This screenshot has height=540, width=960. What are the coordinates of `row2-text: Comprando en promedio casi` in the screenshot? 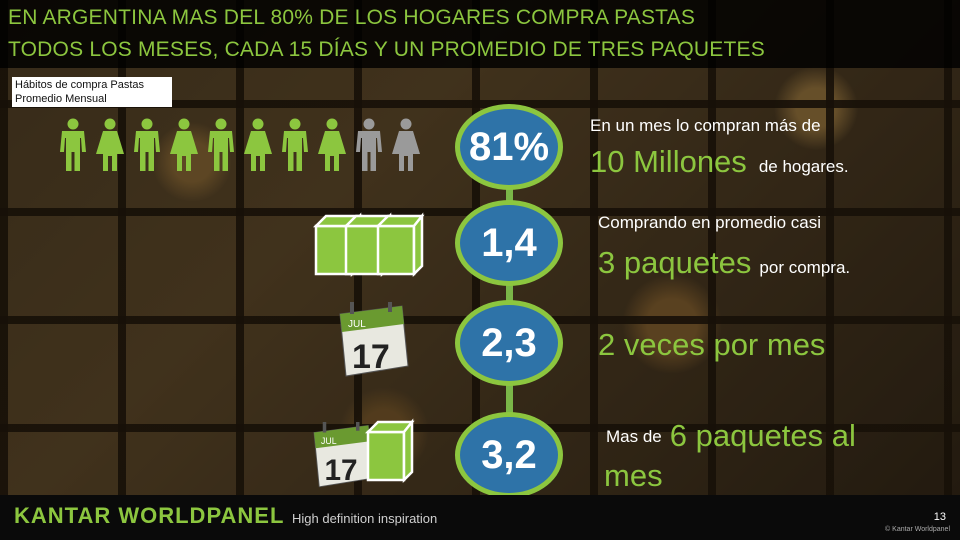 It's located at (710, 222).